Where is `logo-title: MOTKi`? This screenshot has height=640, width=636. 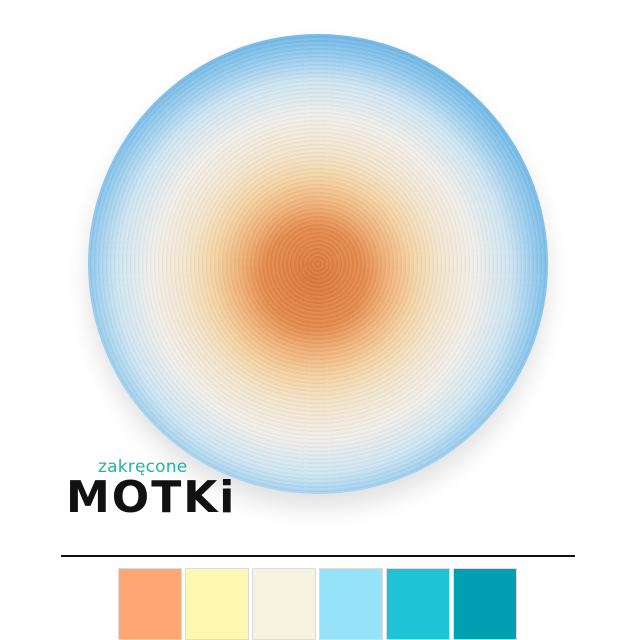
logo-title: MOTKi is located at coordinates (151, 497).